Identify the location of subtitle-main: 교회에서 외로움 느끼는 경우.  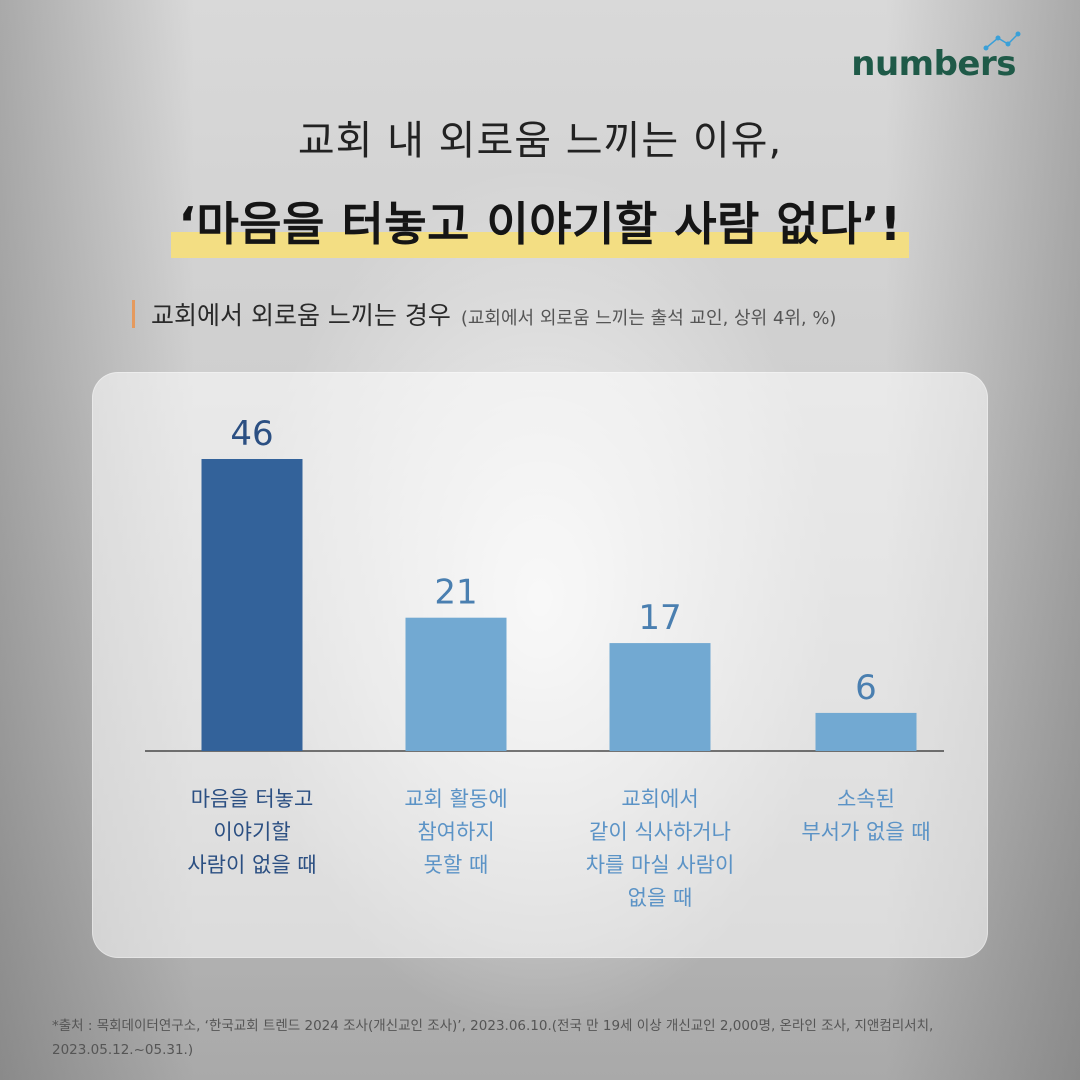
(301, 315).